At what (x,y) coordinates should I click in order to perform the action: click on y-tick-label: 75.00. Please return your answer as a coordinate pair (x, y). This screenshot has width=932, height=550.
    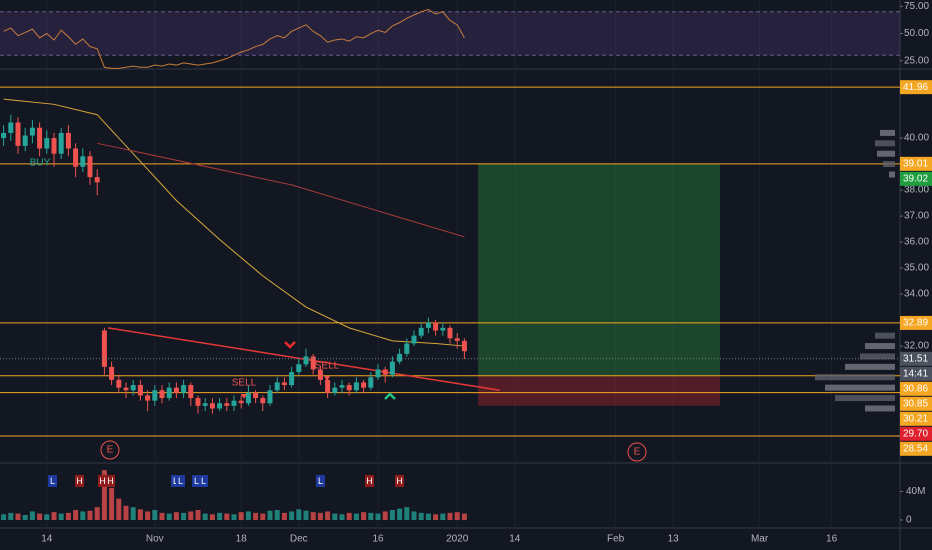
    Looking at the image, I should click on (916, 6).